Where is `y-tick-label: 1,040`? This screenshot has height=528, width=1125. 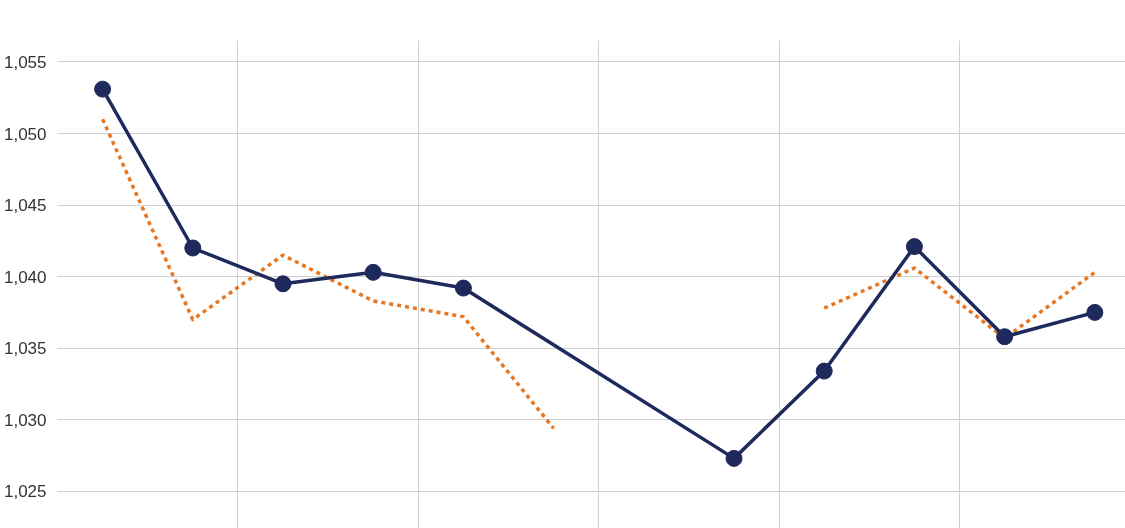 y-tick-label: 1,040 is located at coordinates (25, 277).